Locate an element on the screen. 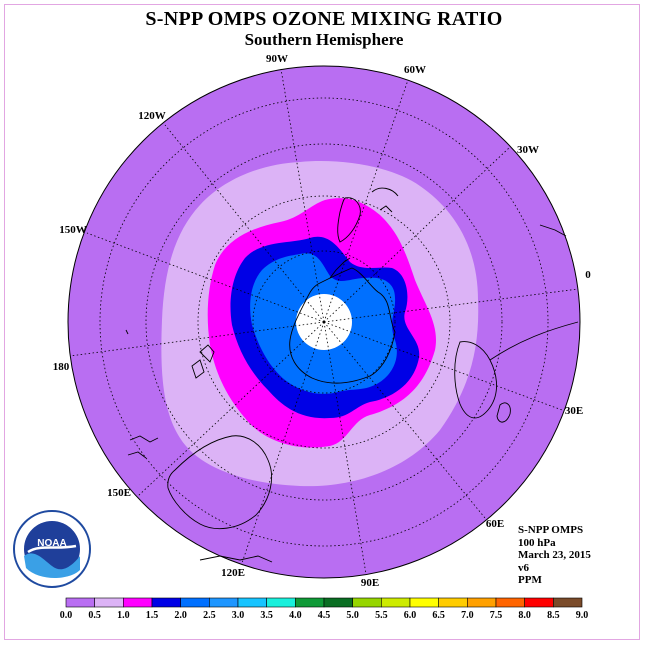 Image resolution: width=648 pixels, height=648 pixels. colorbar-tick-label: 2.5 is located at coordinates (209, 615).